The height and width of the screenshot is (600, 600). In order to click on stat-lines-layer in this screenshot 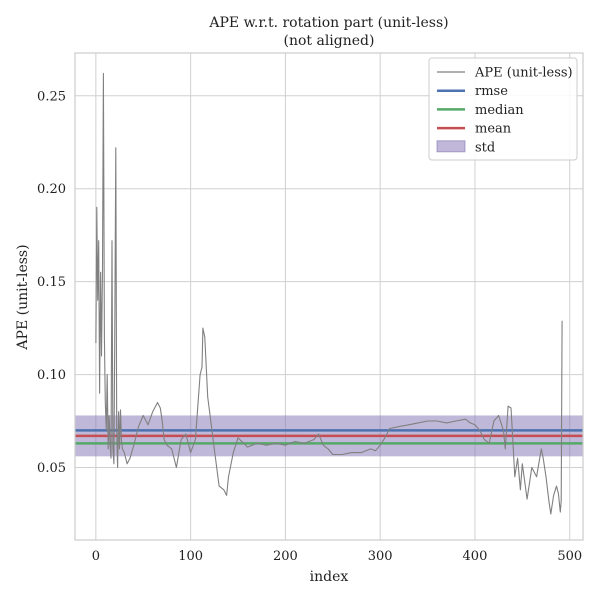, I will do `click(329, 437)`.